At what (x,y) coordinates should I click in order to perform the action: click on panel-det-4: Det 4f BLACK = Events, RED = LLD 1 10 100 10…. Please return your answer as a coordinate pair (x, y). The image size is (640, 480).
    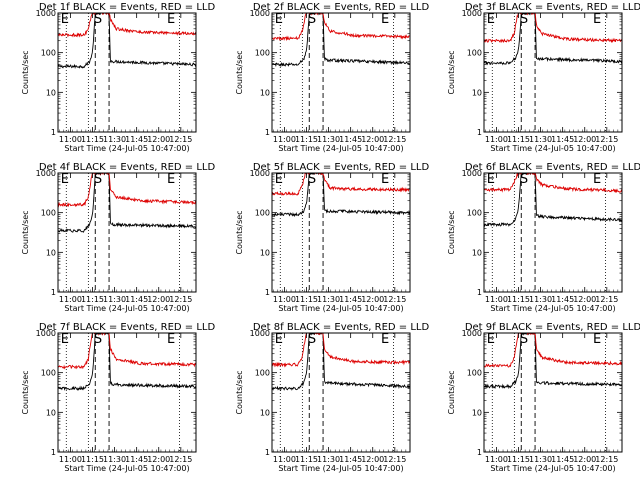
    Looking at the image, I should click on (118, 237).